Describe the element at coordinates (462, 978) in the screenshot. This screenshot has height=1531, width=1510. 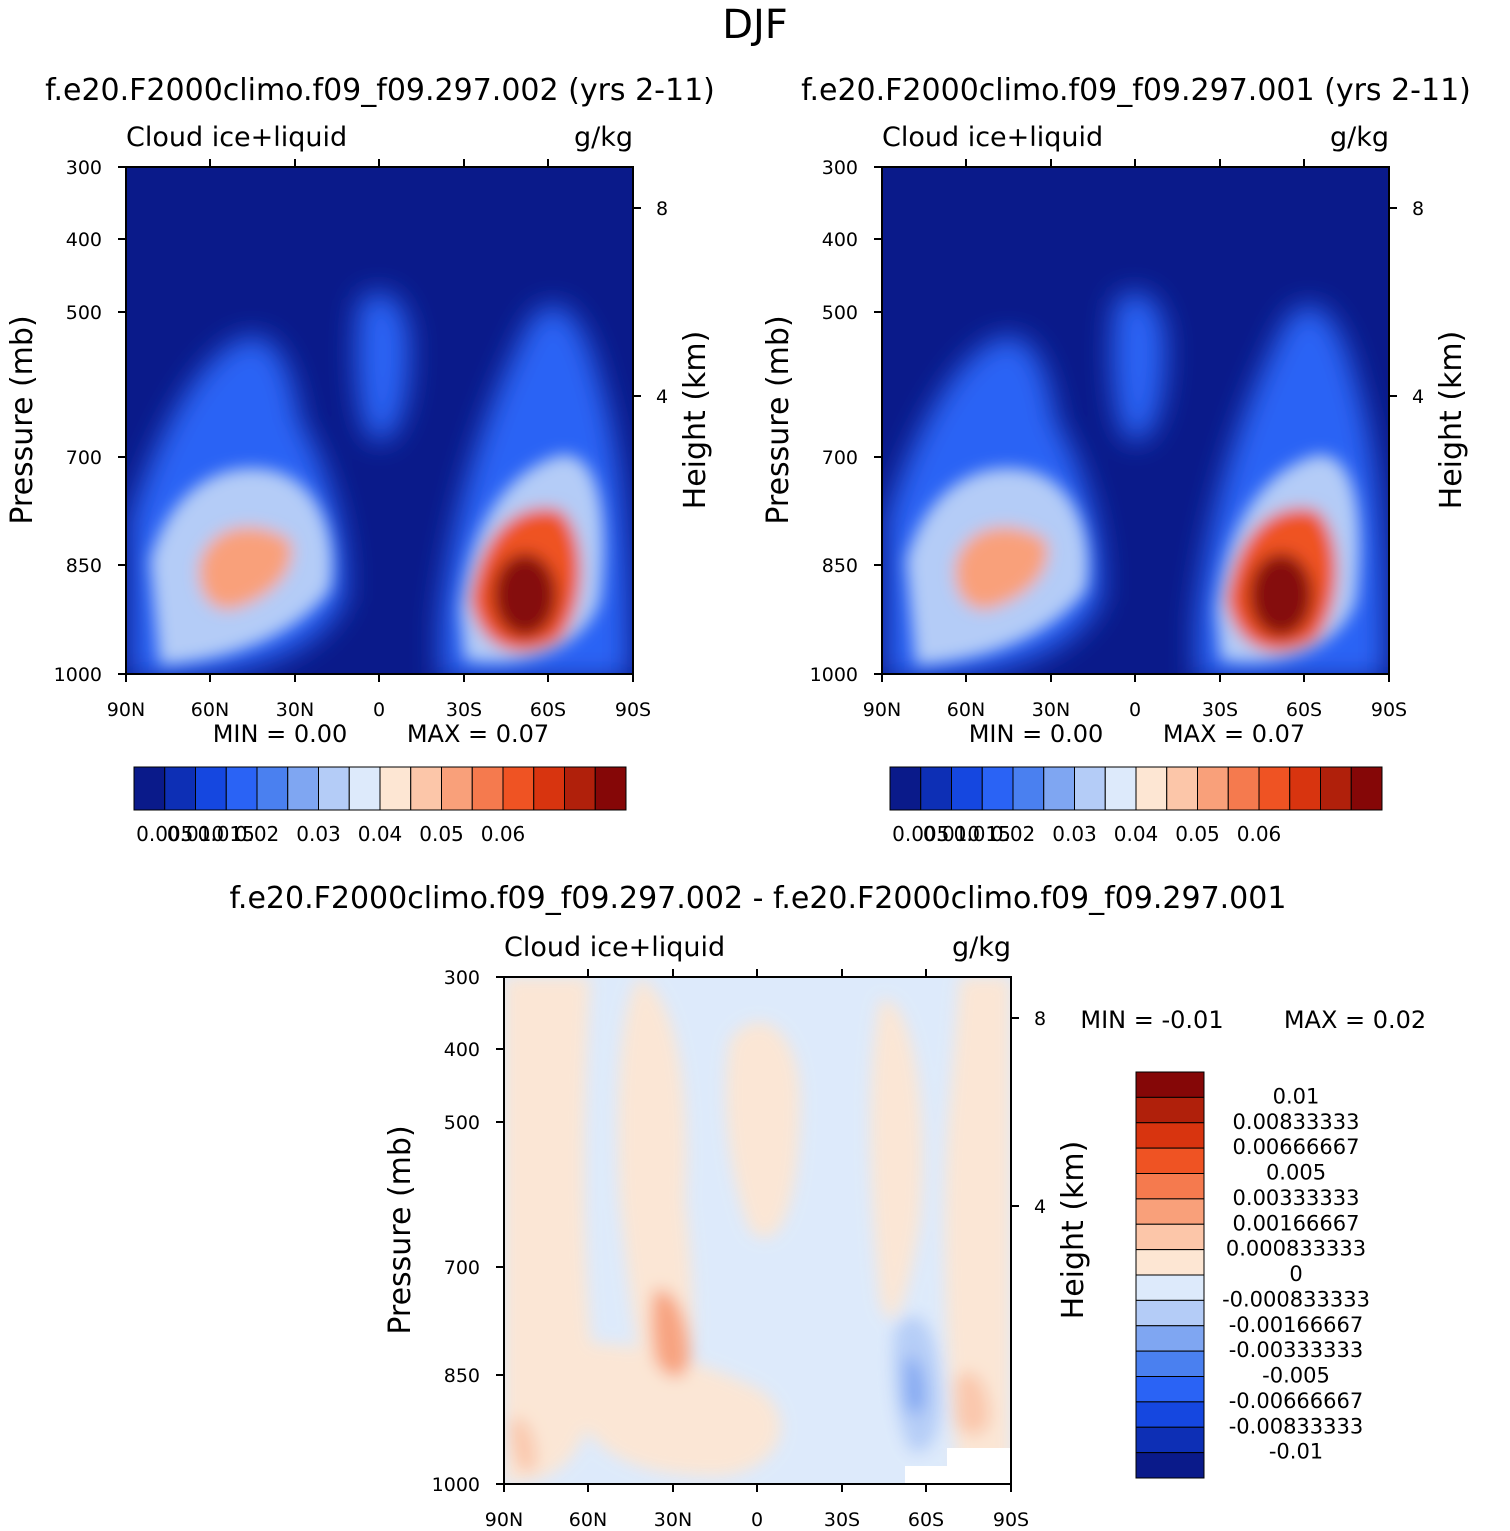
I see `y-tick-label: 300` at that location.